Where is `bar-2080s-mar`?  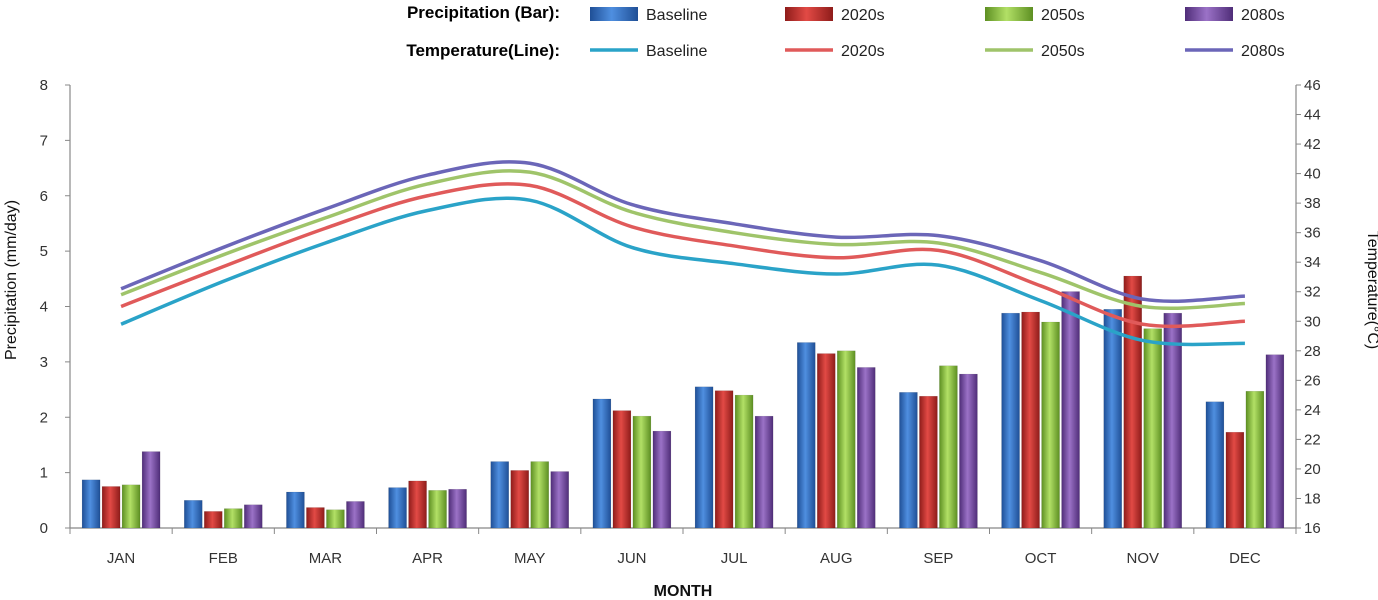 bar-2080s-mar is located at coordinates (355, 515).